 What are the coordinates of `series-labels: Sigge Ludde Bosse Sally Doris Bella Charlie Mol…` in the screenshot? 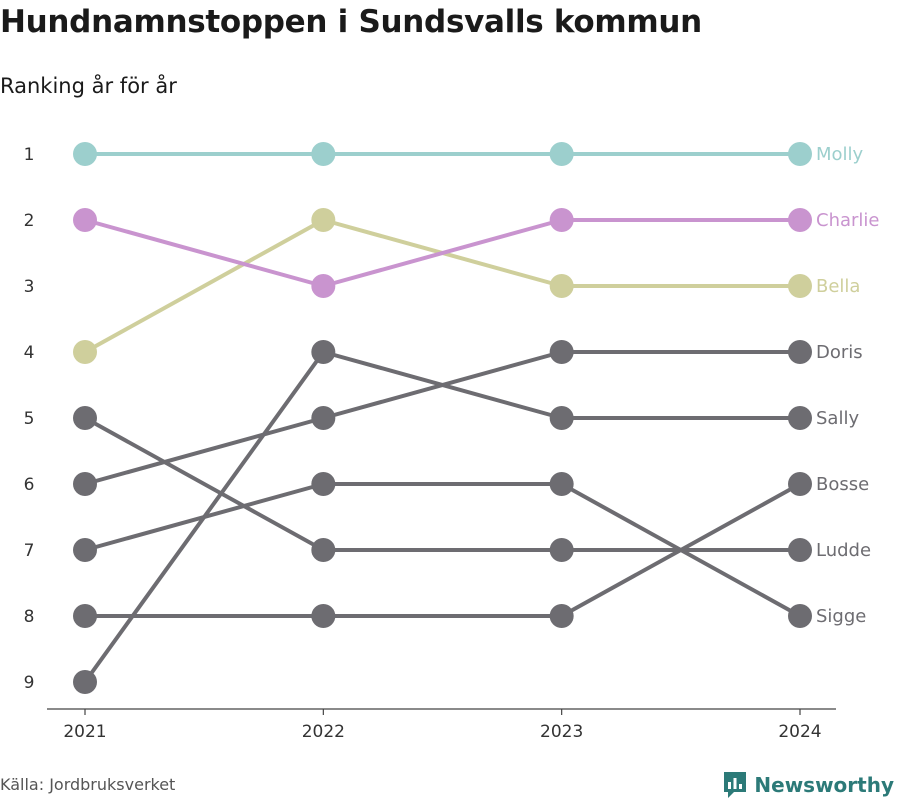 It's located at (847, 385).